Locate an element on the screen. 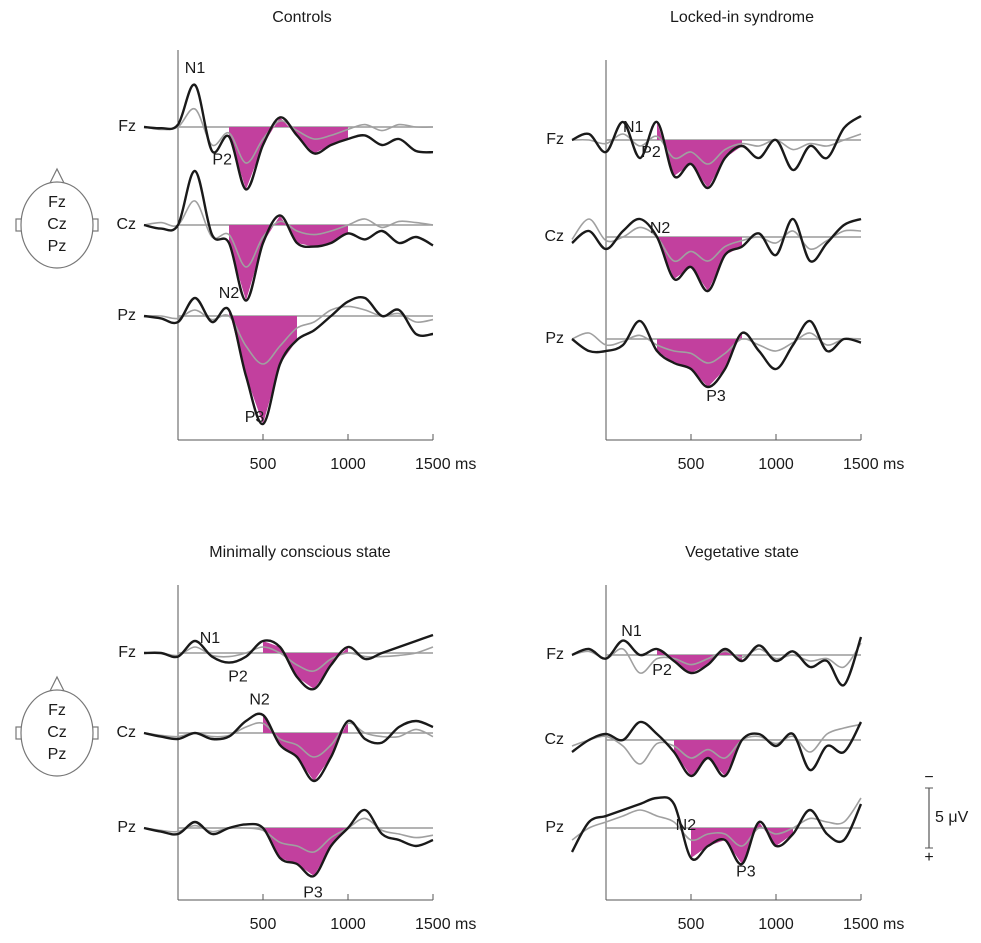 The image size is (981, 943). panel-title: Controls is located at coordinates (302, 17).